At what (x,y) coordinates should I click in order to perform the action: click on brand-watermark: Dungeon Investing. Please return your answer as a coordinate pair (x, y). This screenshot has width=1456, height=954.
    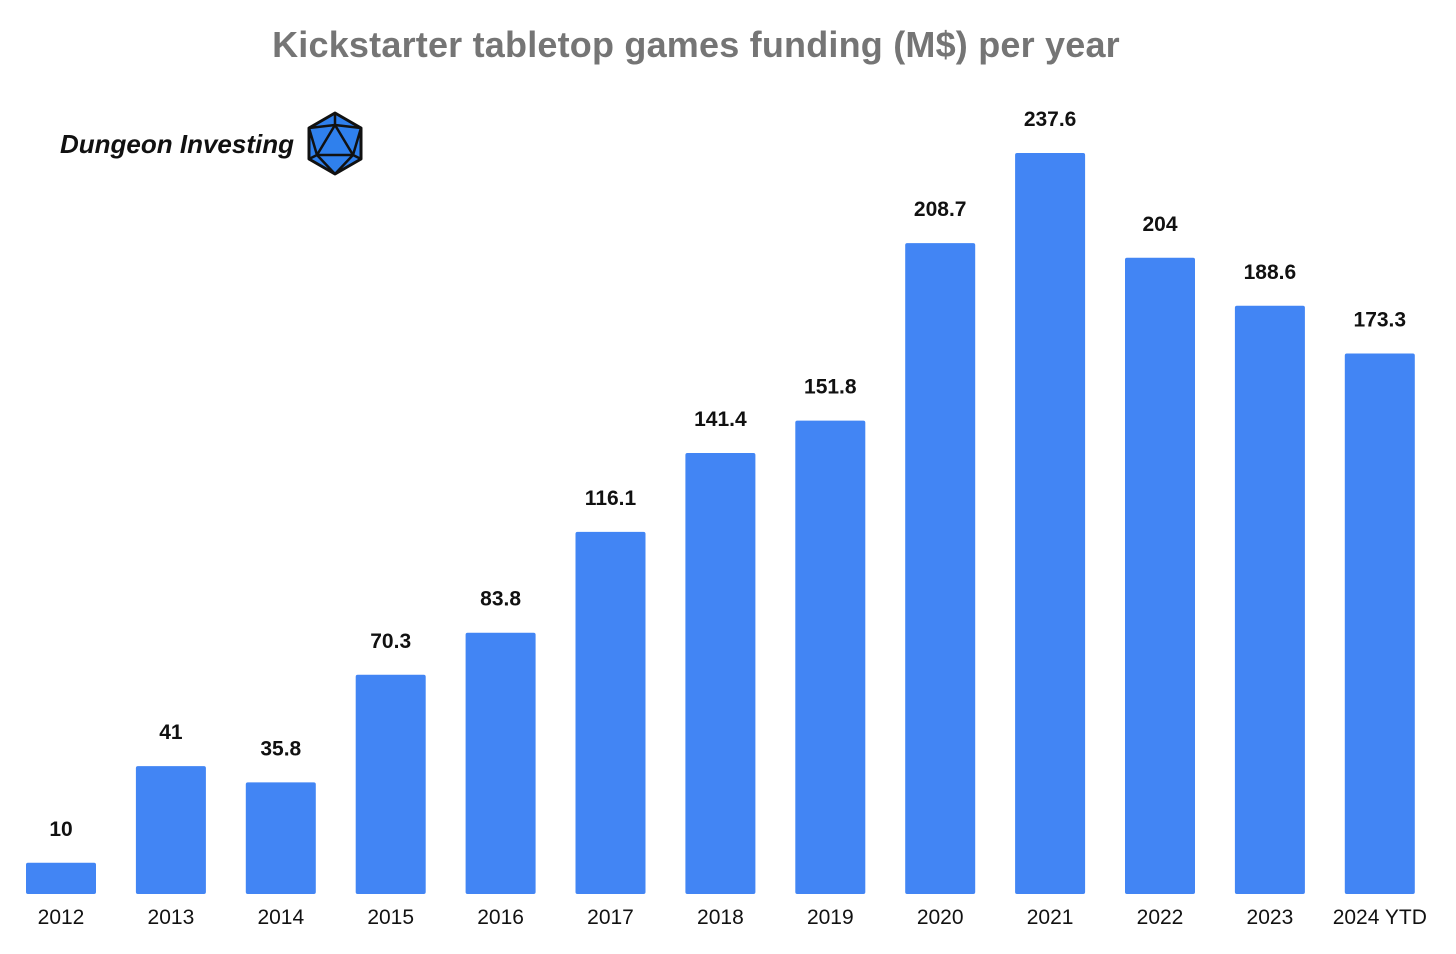
    Looking at the image, I should click on (212, 144).